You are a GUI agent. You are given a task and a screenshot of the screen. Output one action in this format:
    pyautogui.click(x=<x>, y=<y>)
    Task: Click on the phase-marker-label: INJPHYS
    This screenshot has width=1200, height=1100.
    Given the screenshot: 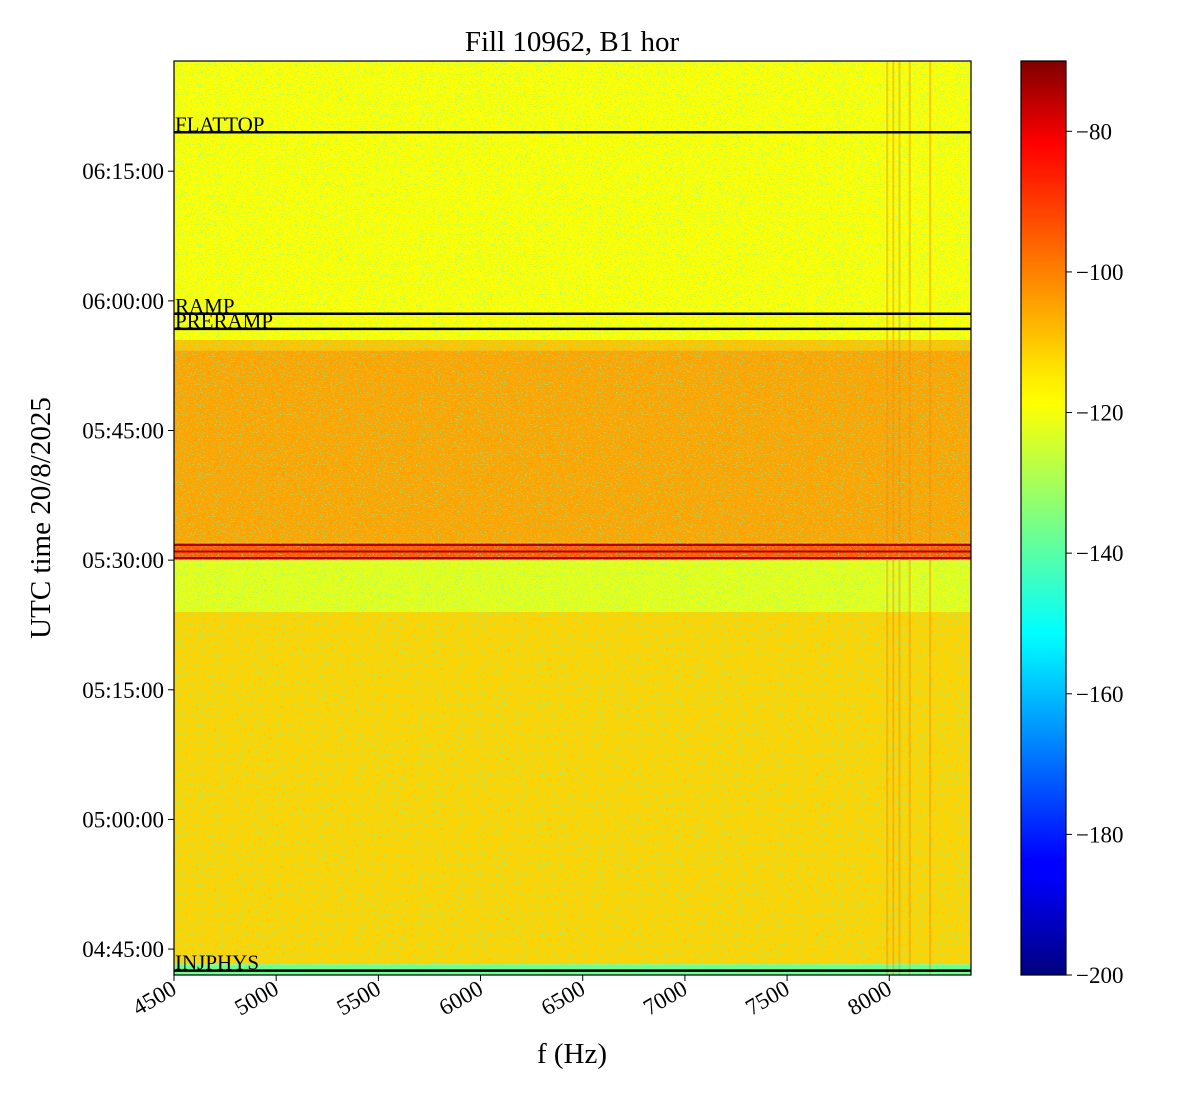 What is the action you would take?
    pyautogui.click(x=217, y=963)
    